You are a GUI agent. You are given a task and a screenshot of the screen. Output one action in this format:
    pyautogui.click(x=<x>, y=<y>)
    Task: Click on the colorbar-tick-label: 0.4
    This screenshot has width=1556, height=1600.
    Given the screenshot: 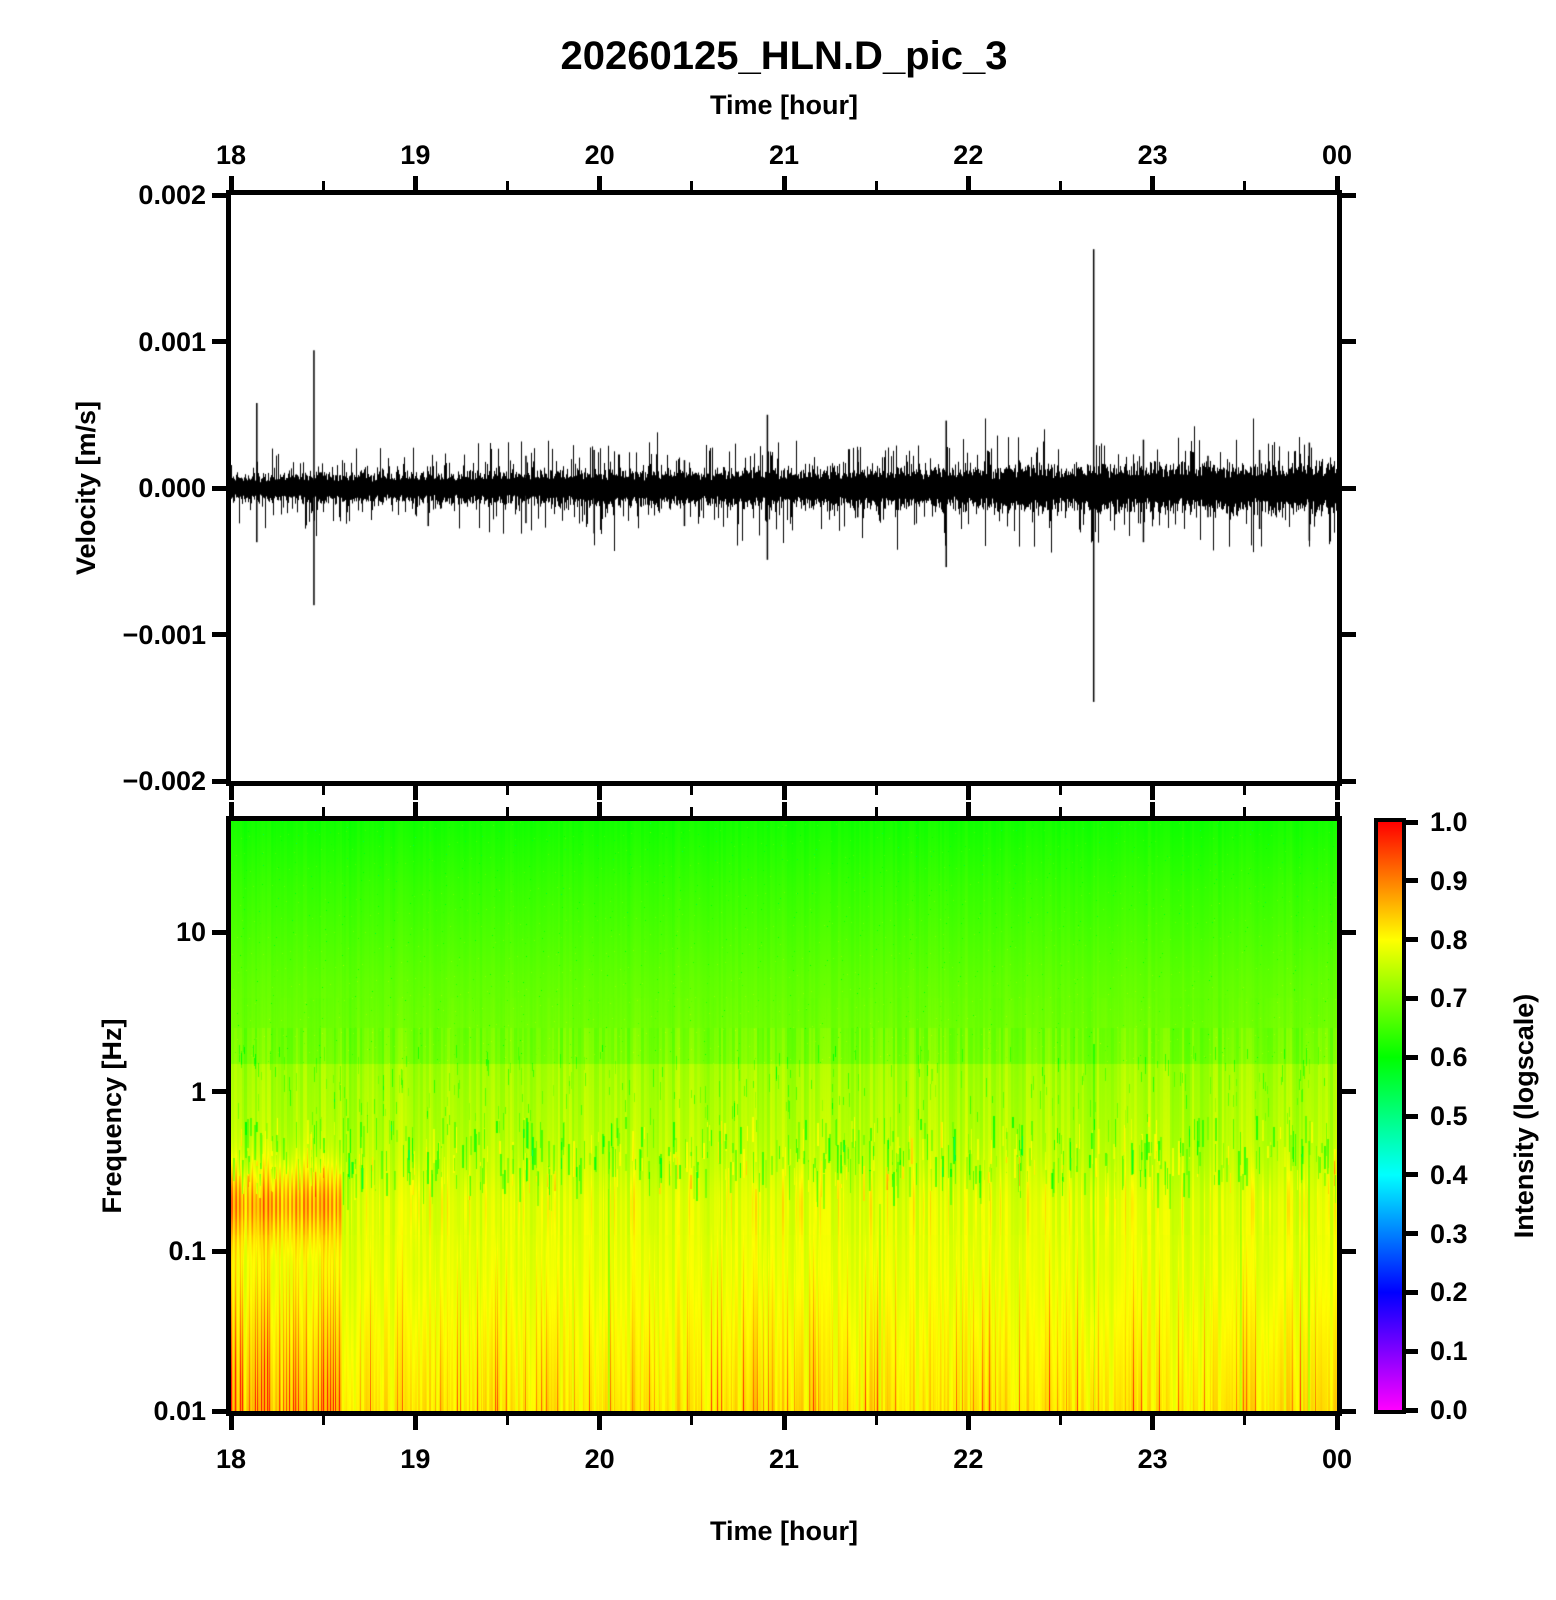 What is the action you would take?
    pyautogui.click(x=1449, y=1174)
    